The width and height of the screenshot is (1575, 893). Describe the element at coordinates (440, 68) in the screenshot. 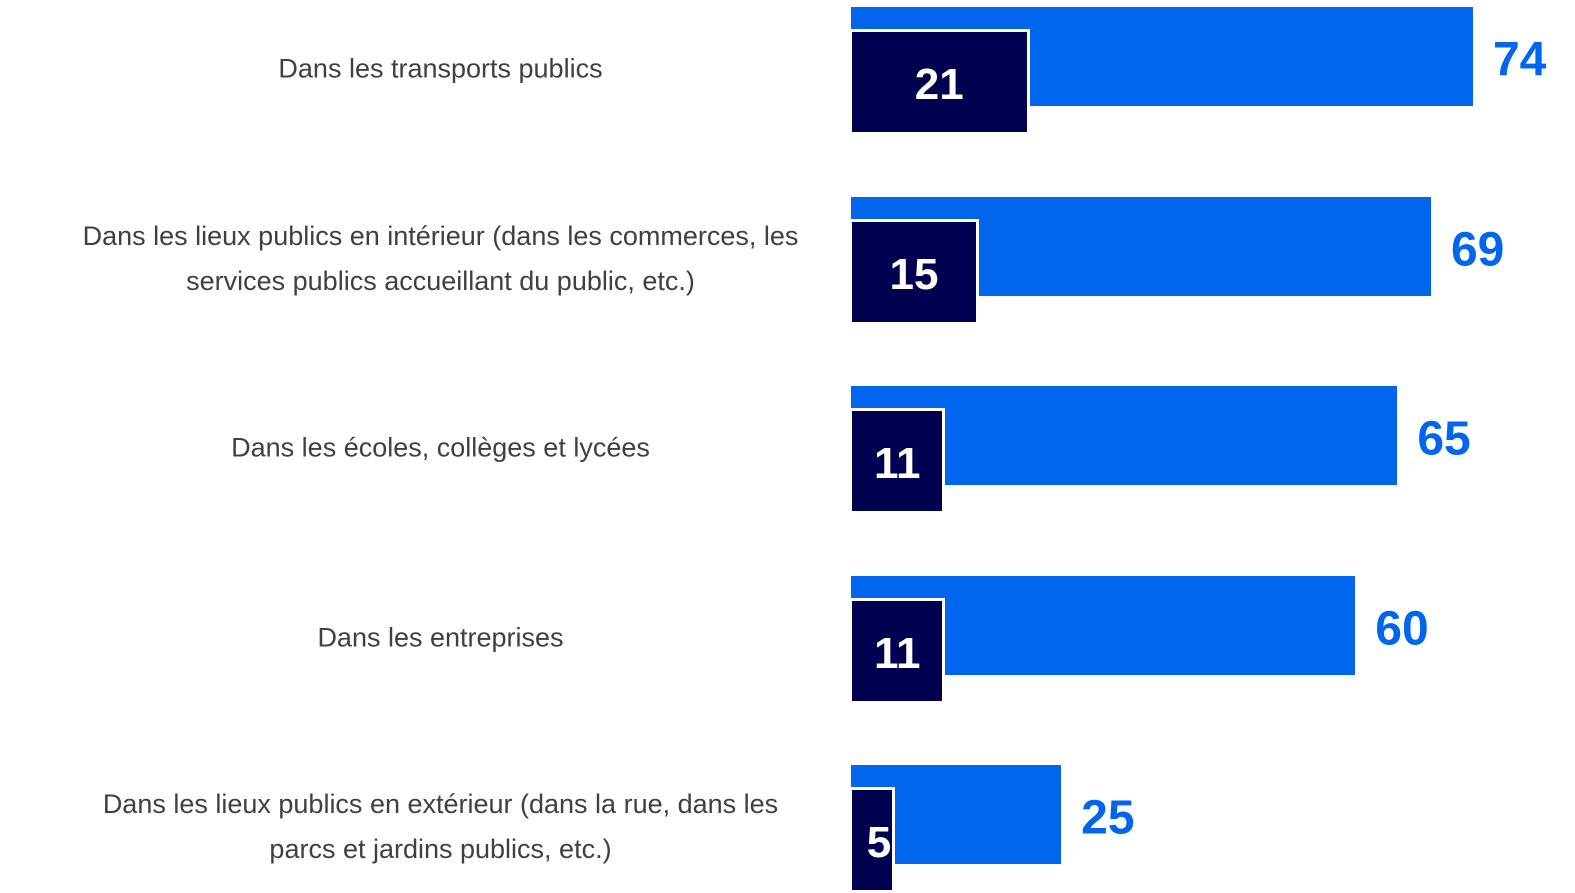

I see `category-label: Dans les transports publics` at that location.